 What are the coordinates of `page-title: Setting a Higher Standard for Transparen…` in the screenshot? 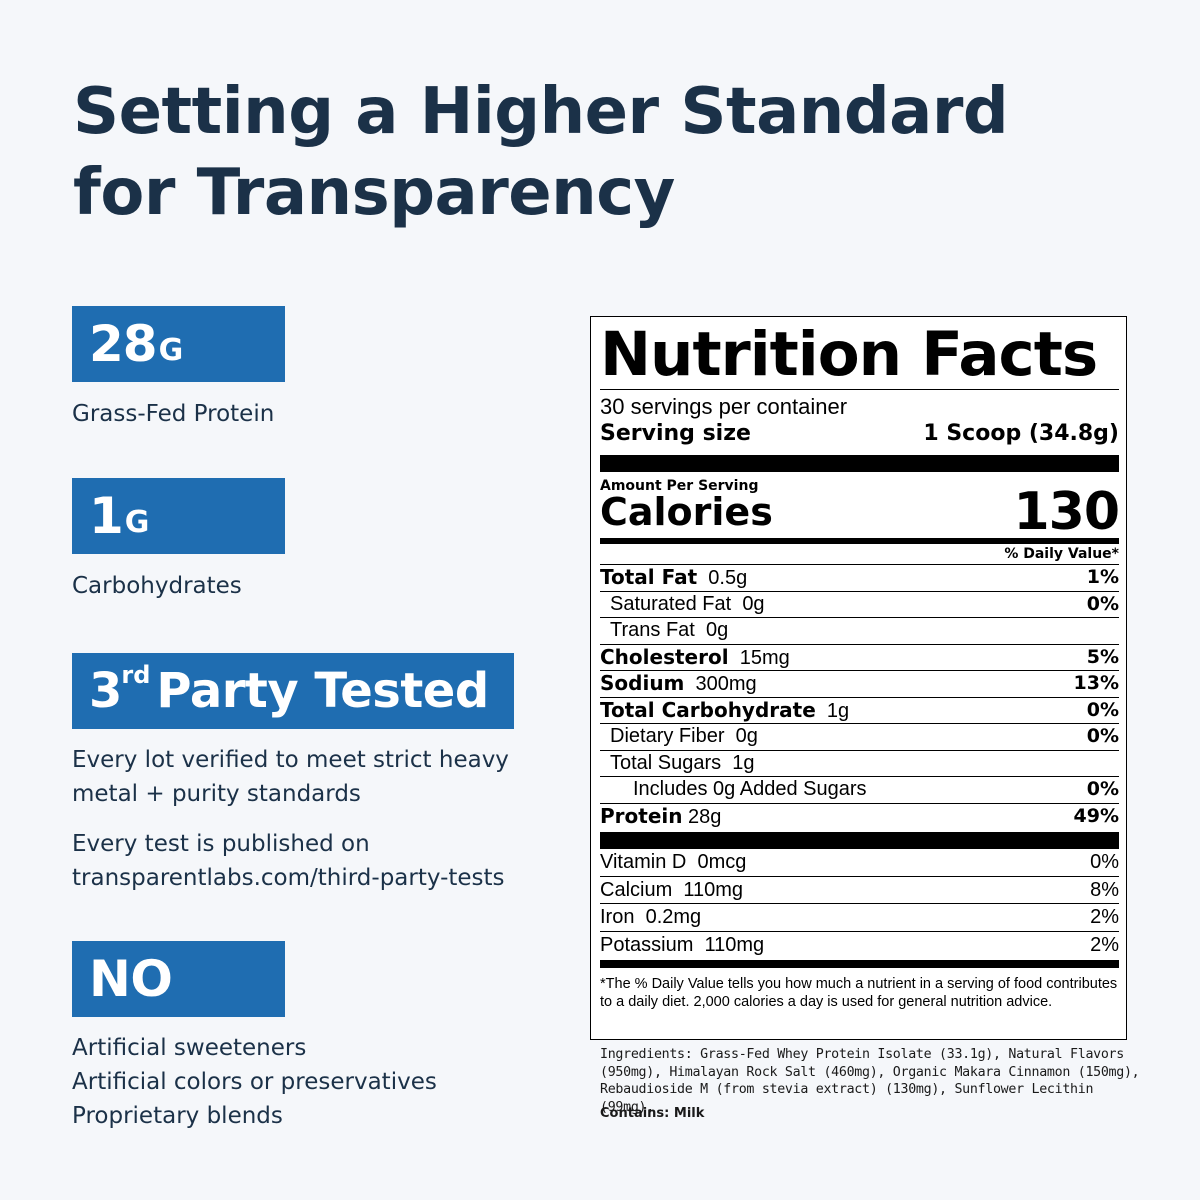 It's located at (598, 153).